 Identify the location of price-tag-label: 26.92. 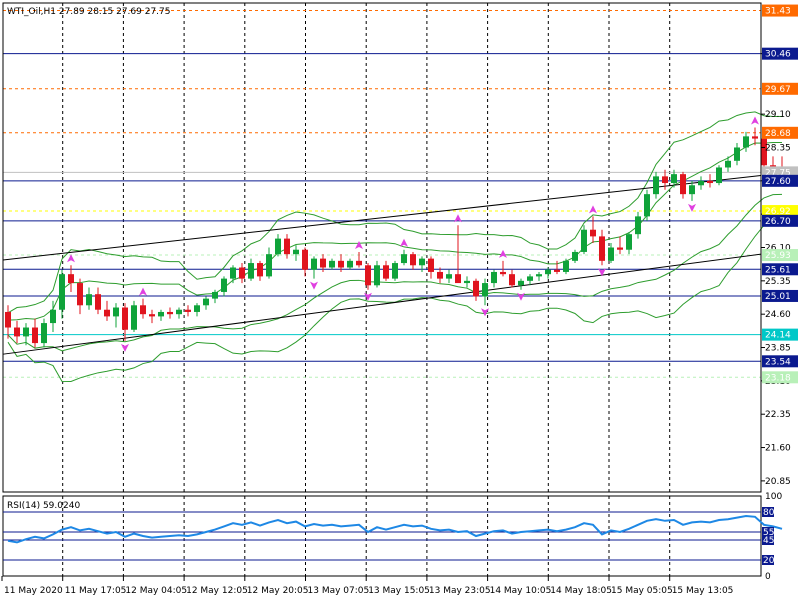
(778, 212).